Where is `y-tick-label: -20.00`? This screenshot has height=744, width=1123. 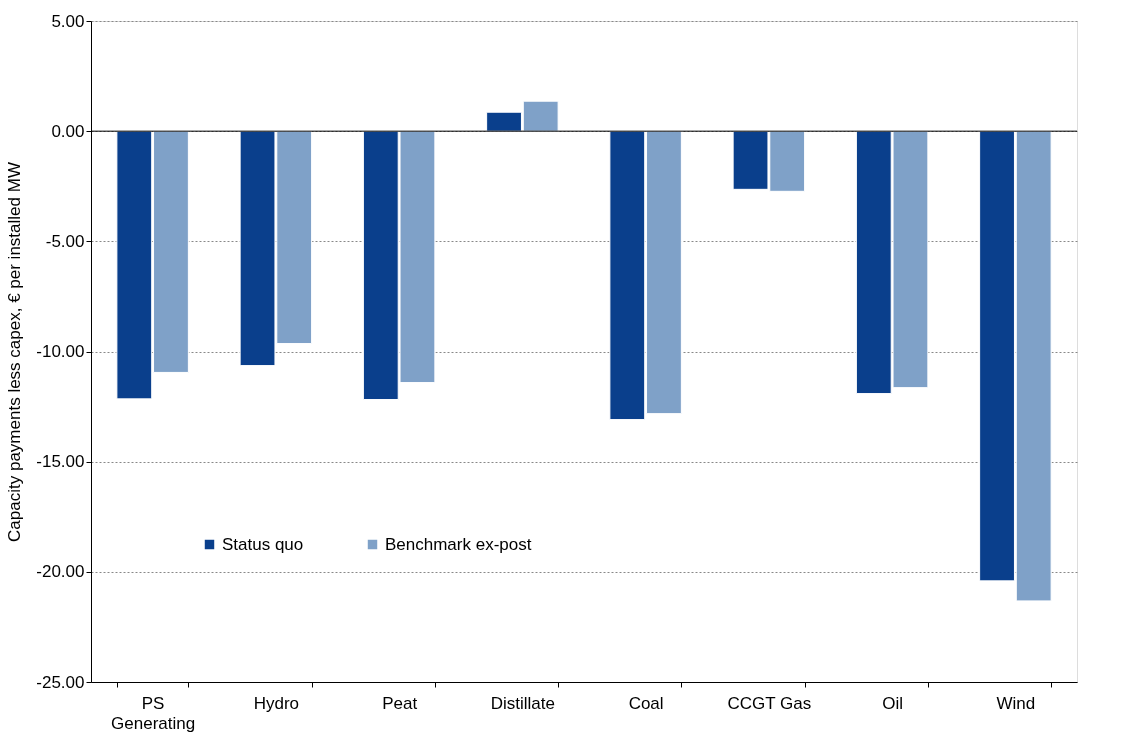
y-tick-label: -20.00 is located at coordinates (60, 572).